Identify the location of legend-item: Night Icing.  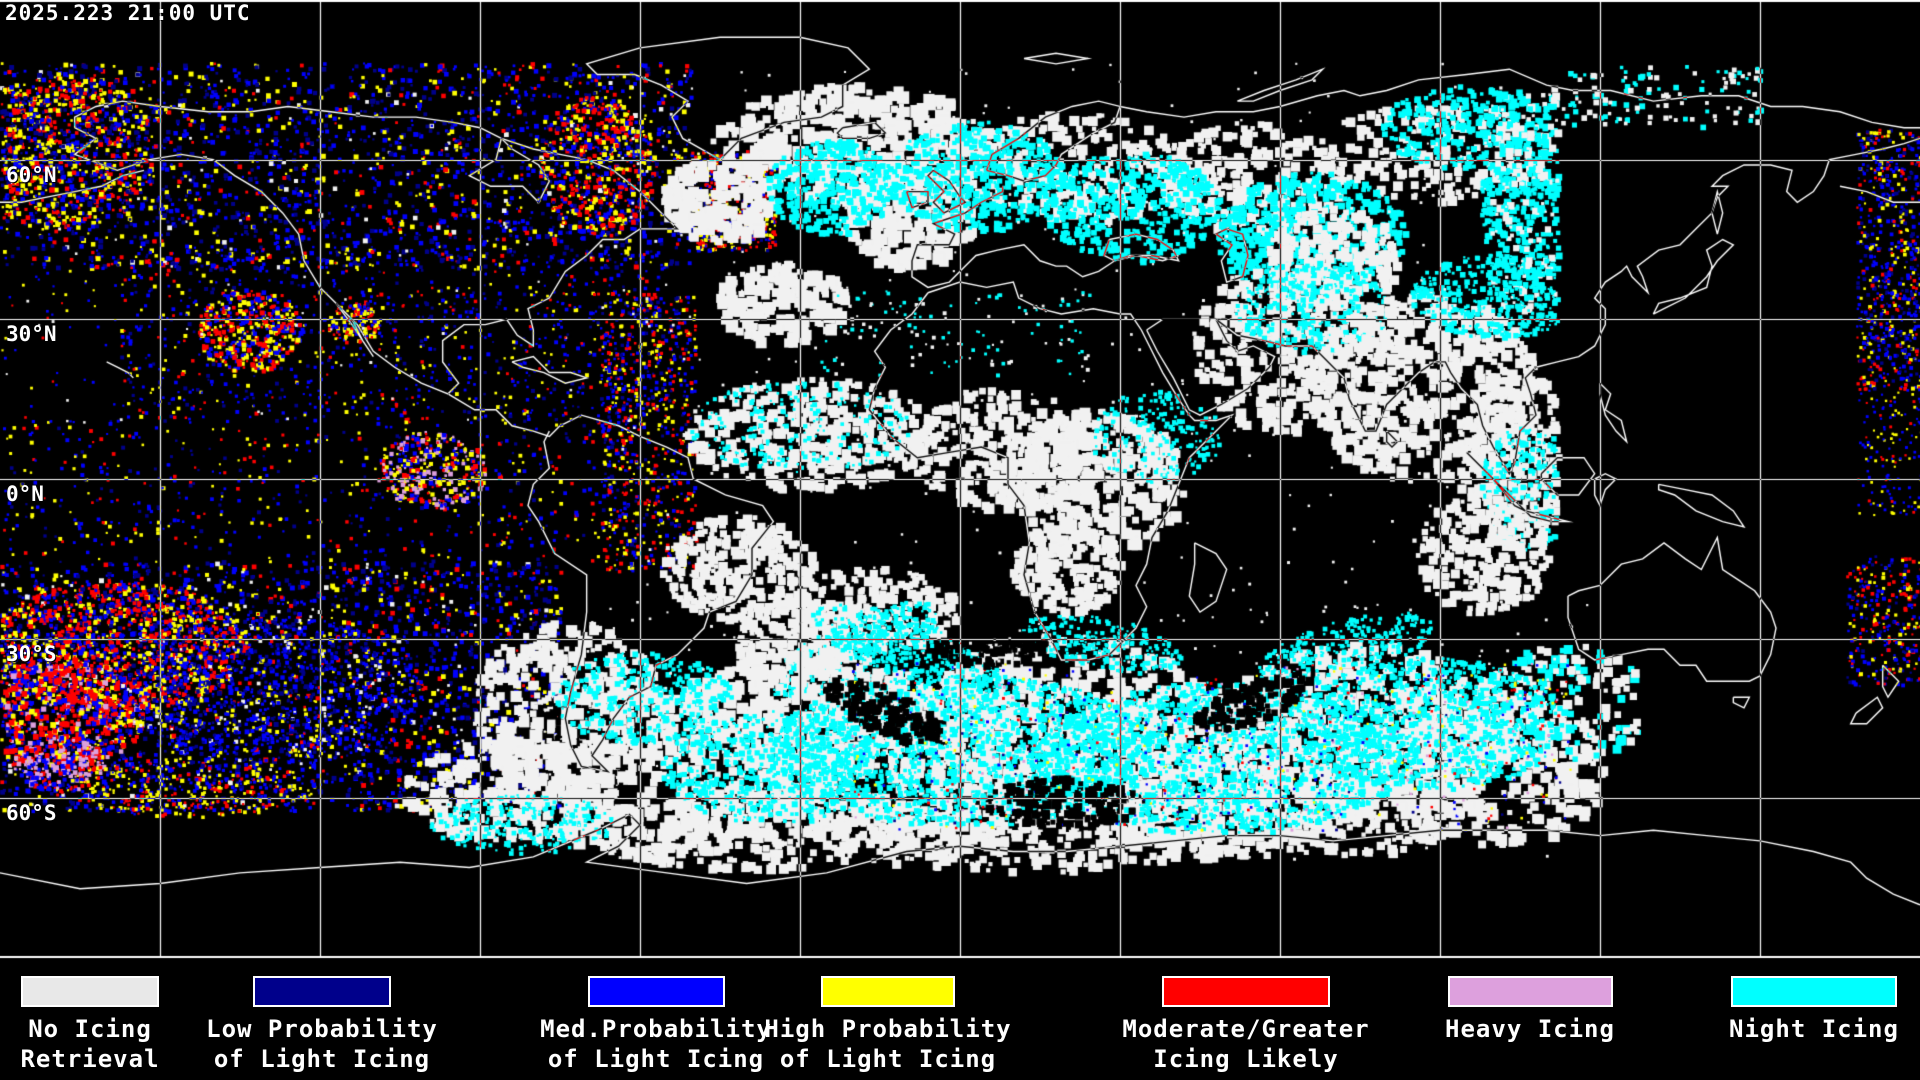
(1777, 1010).